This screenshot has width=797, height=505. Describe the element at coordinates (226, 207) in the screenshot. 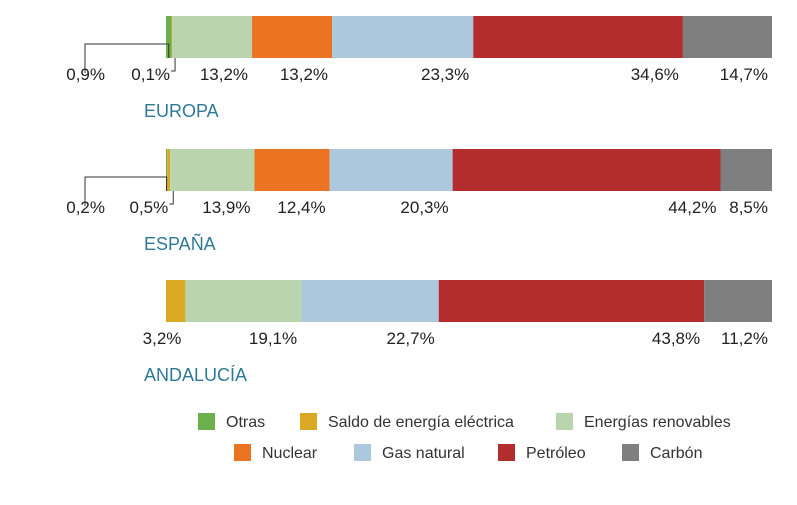

I see `value-label-espana-renovables: 13,9%` at that location.